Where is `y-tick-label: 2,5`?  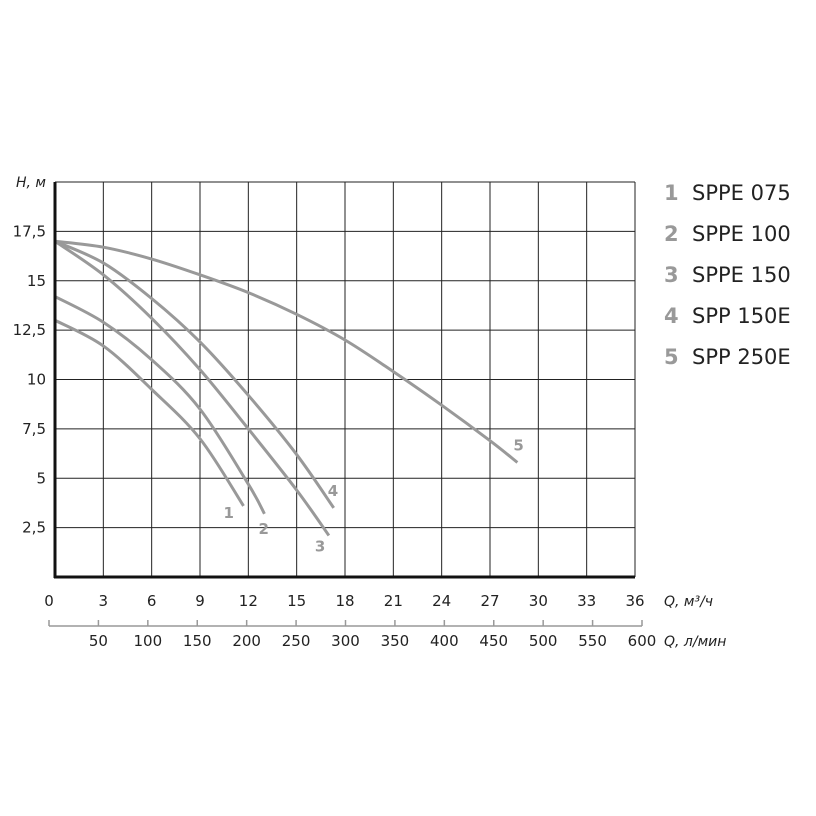 y-tick-label: 2,5 is located at coordinates (34, 528).